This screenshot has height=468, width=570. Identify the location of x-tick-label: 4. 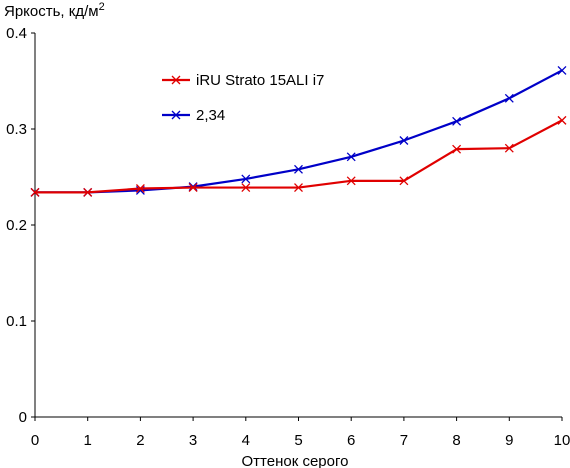
(246, 440).